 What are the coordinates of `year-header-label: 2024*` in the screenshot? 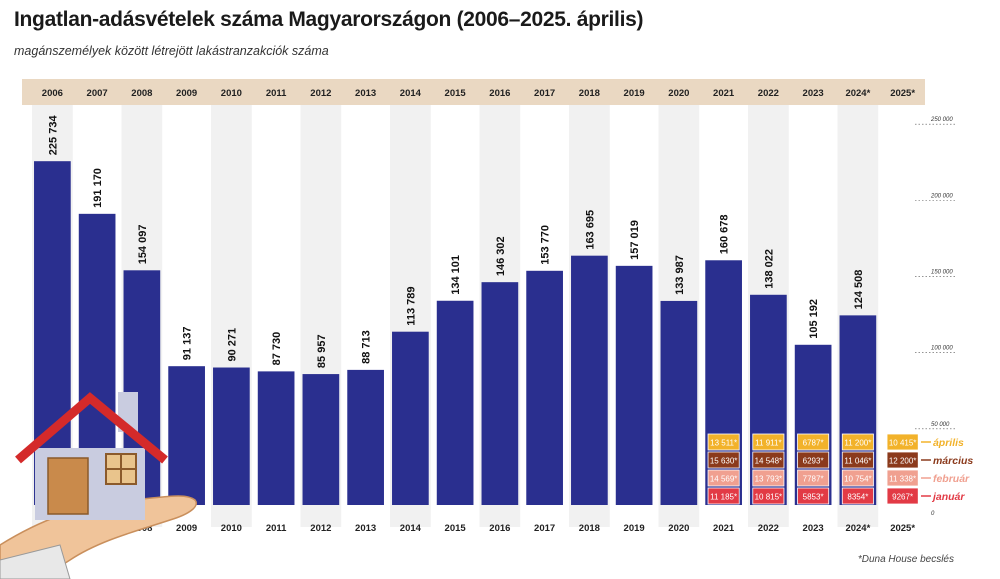 It's located at (857, 93).